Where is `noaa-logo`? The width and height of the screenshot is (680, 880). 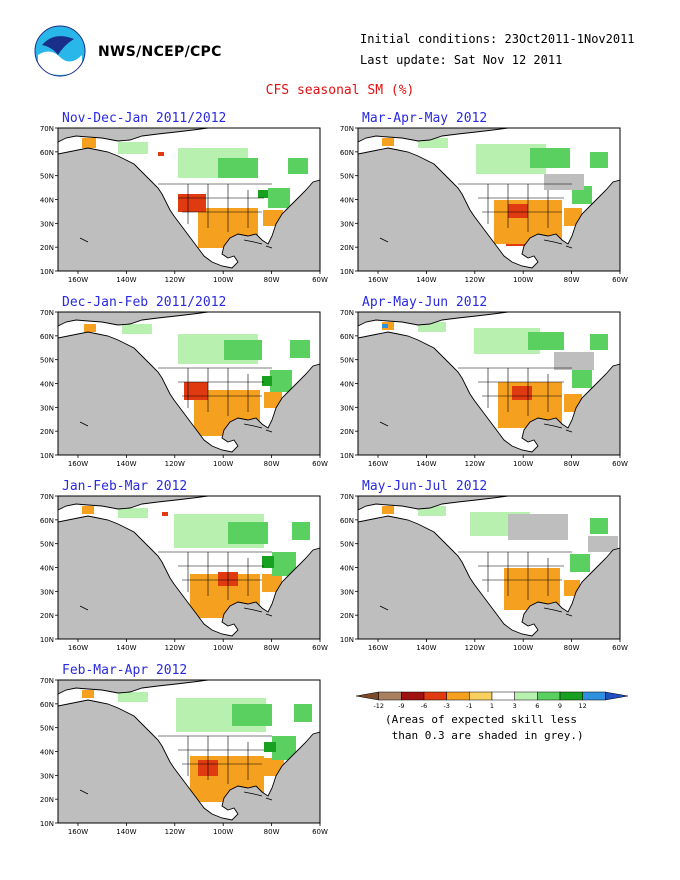 noaa-logo is located at coordinates (60, 51).